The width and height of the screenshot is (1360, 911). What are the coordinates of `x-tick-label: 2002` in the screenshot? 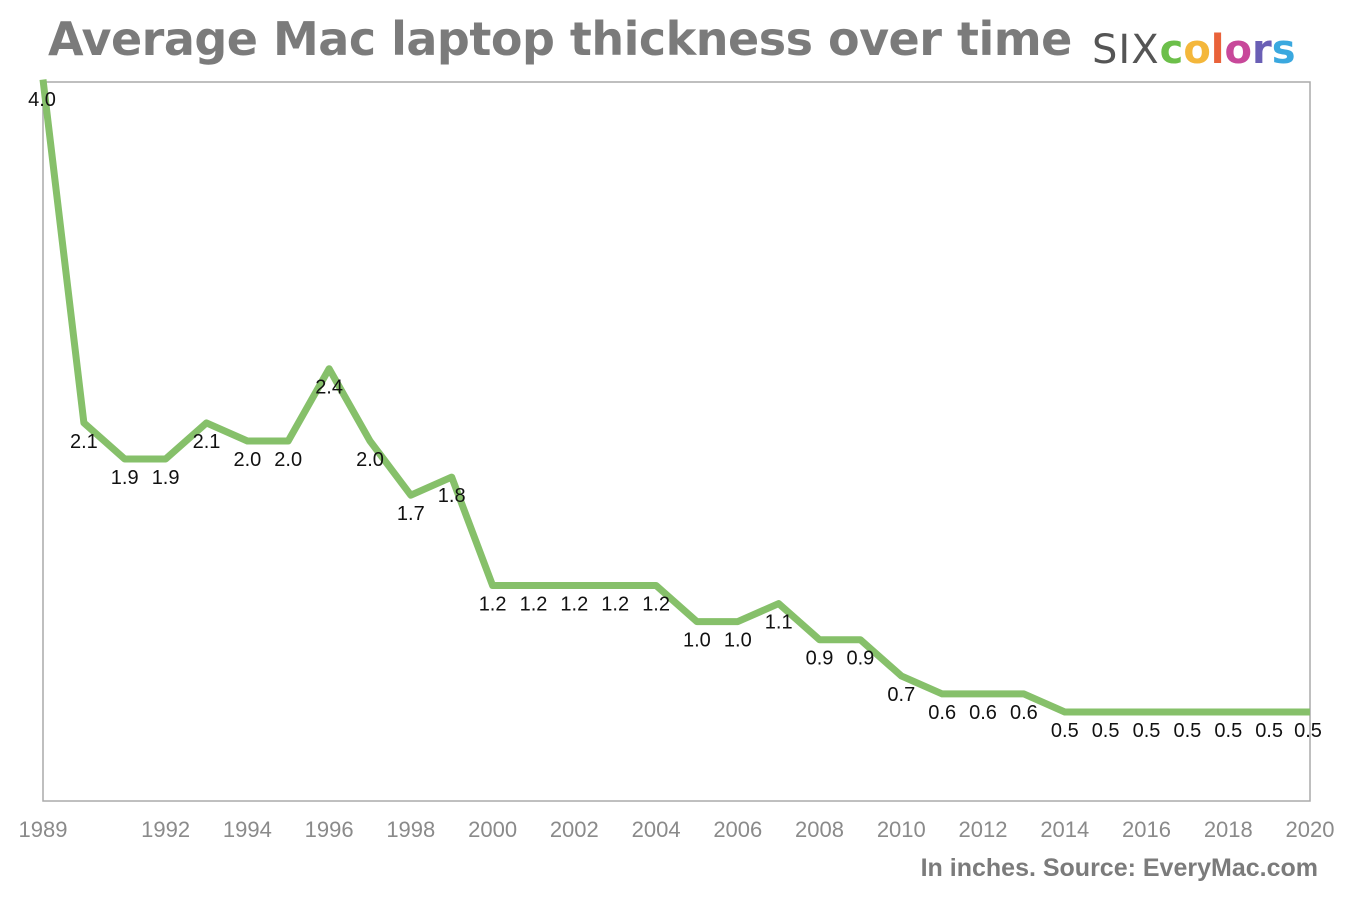 It's located at (574, 829).